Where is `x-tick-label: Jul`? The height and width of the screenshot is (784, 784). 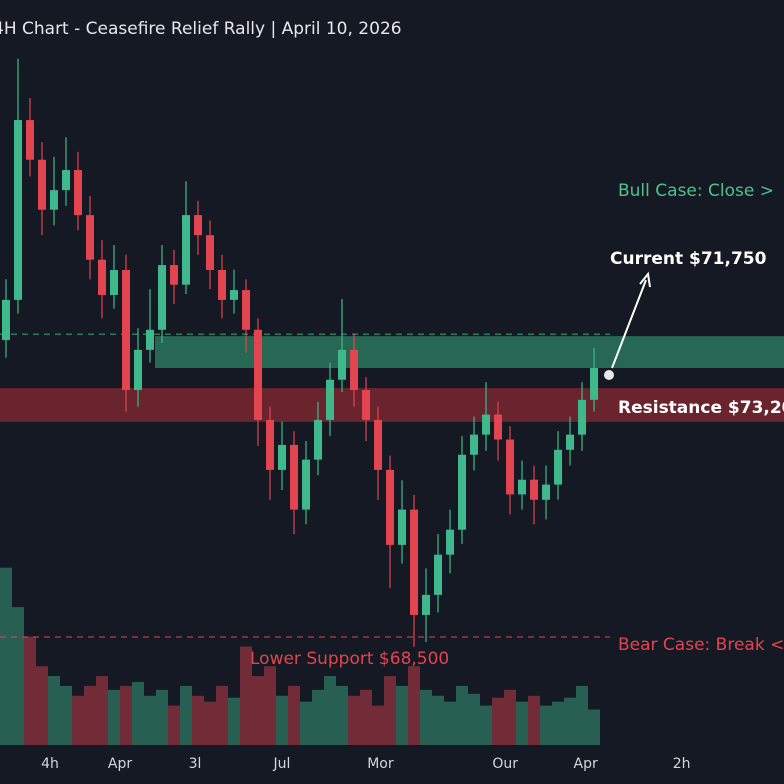 x-tick-label: Jul is located at coordinates (282, 764).